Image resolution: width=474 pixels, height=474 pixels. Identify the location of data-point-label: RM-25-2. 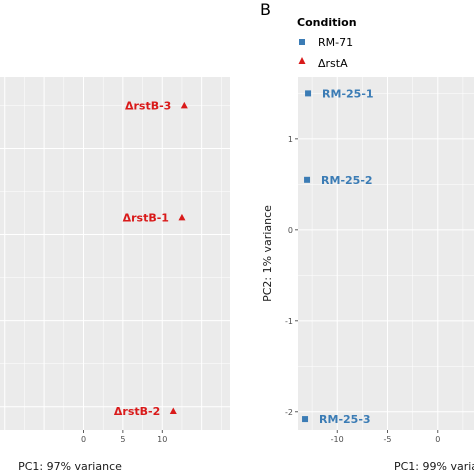
(347, 180).